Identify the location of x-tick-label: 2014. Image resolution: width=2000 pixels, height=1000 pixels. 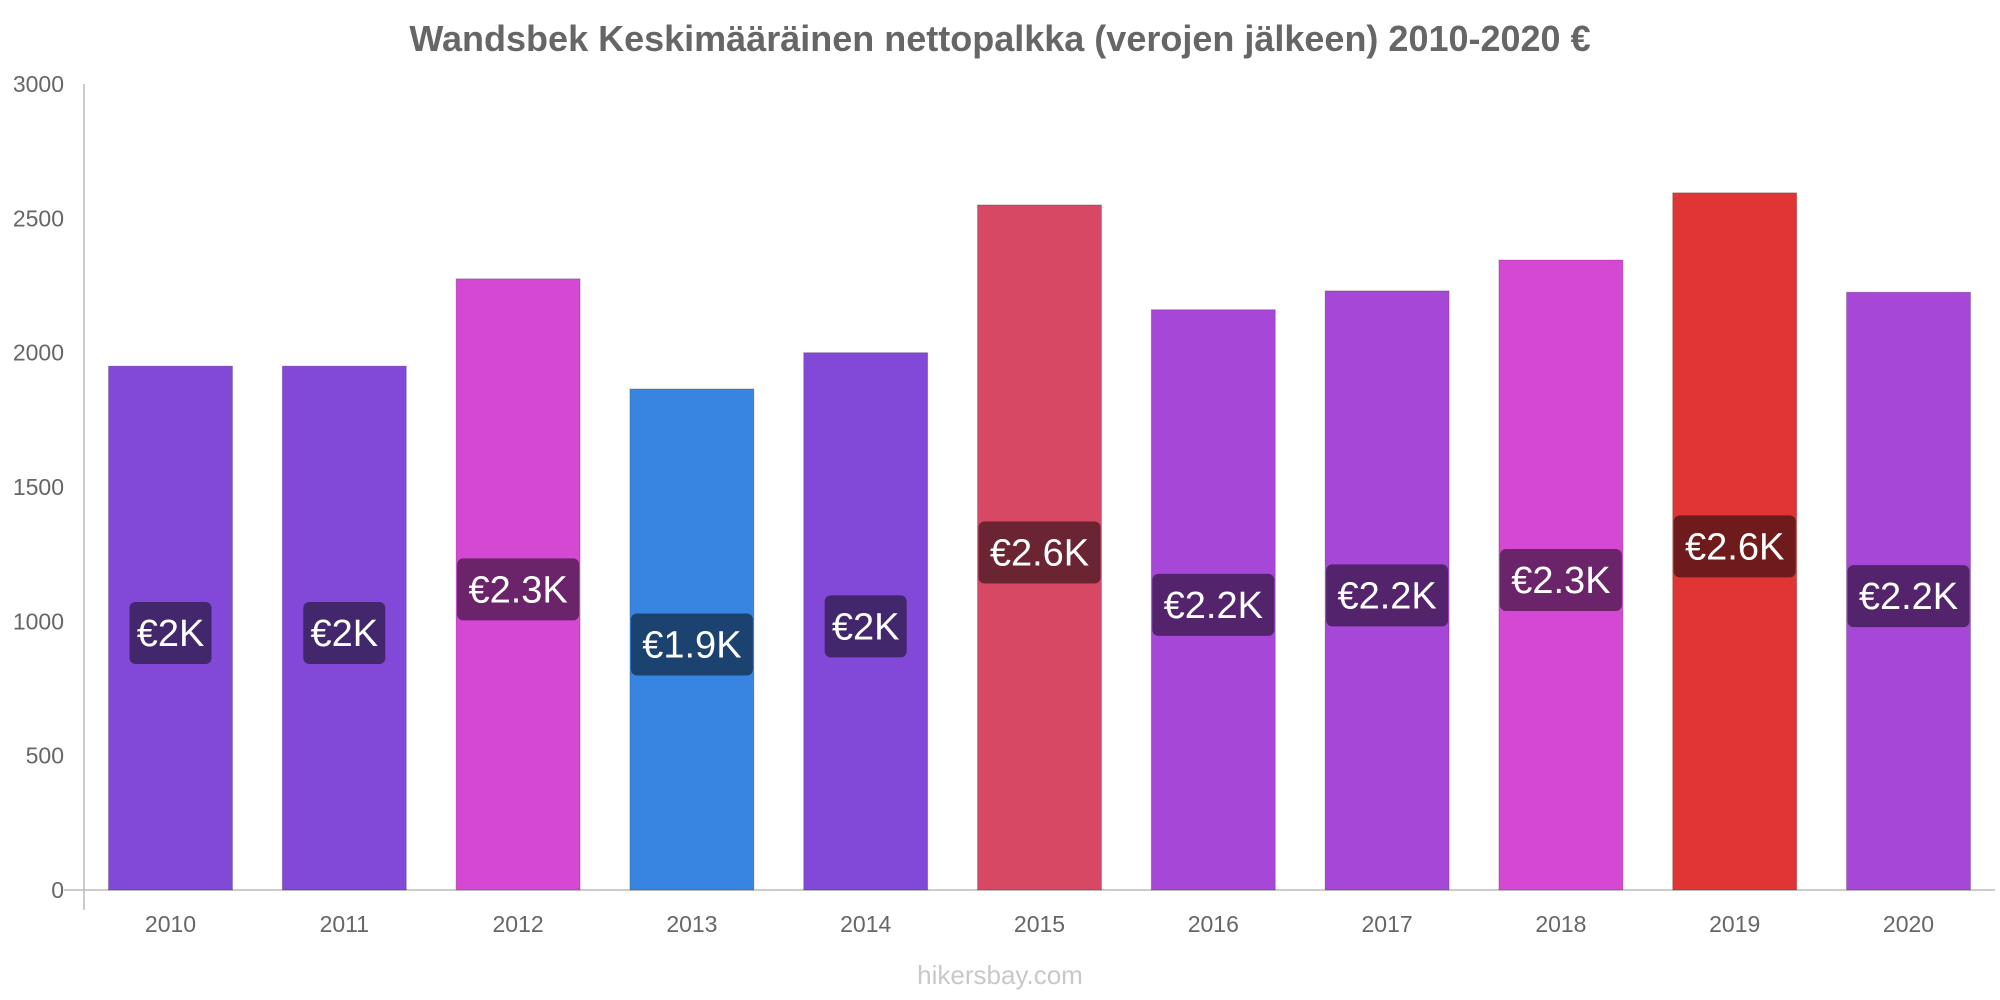
(865, 924).